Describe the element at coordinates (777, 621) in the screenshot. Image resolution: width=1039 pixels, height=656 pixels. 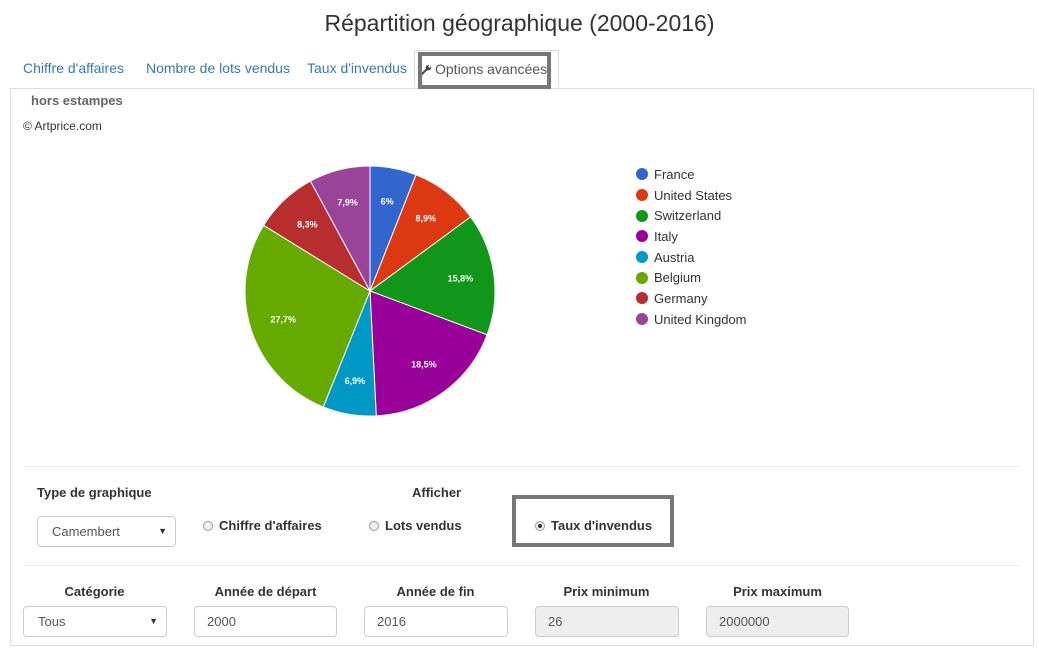
I see `max-price-input: 2000000` at that location.